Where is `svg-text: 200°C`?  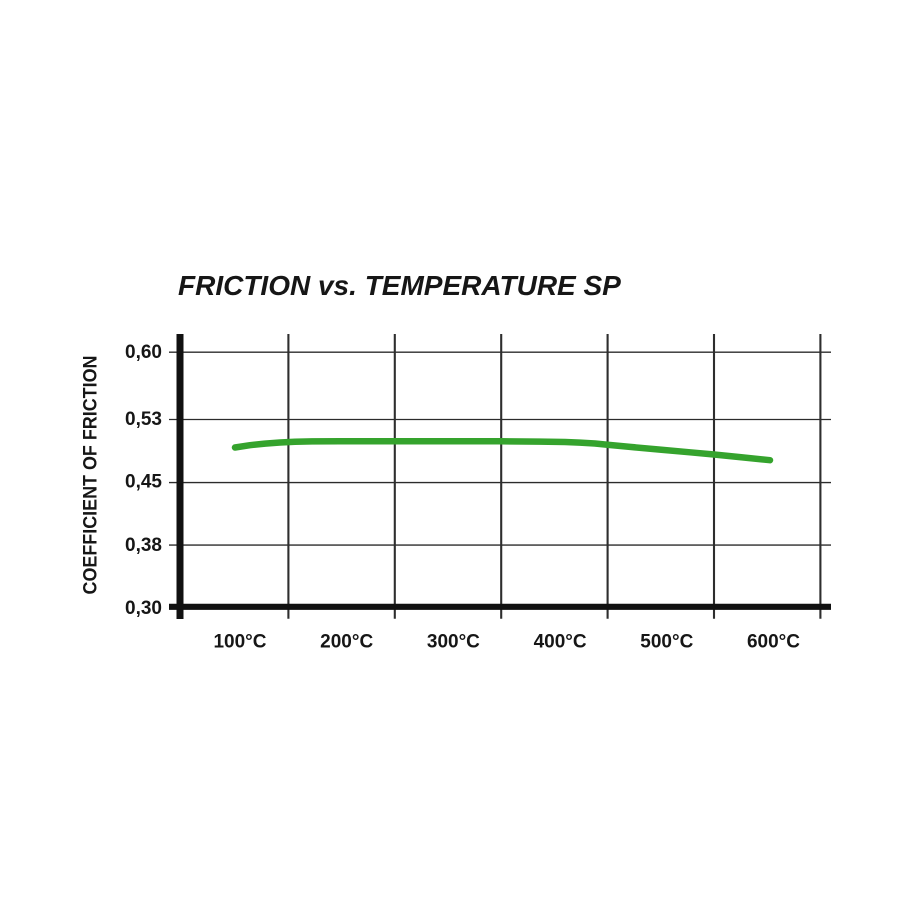 svg-text: 200°C is located at coordinates (346, 641).